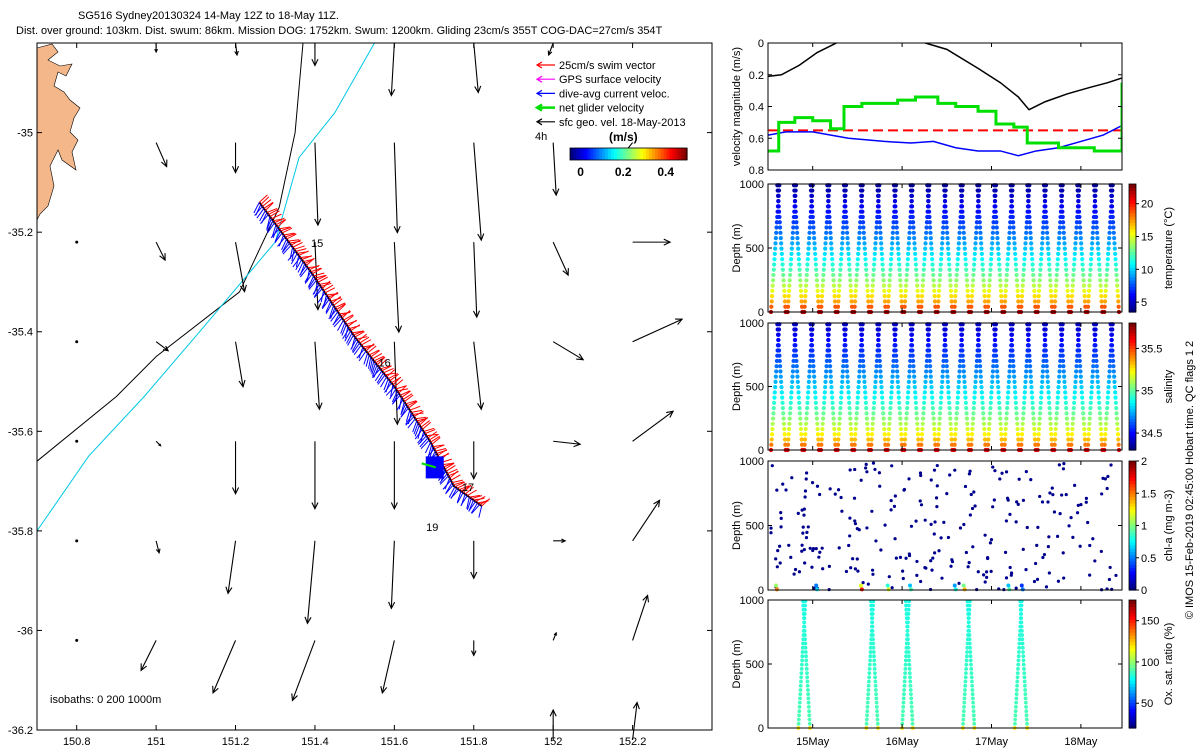  Describe the element at coordinates (610, 80) in the screenshot. I see `legend-label: GPS surface velocity` at that location.